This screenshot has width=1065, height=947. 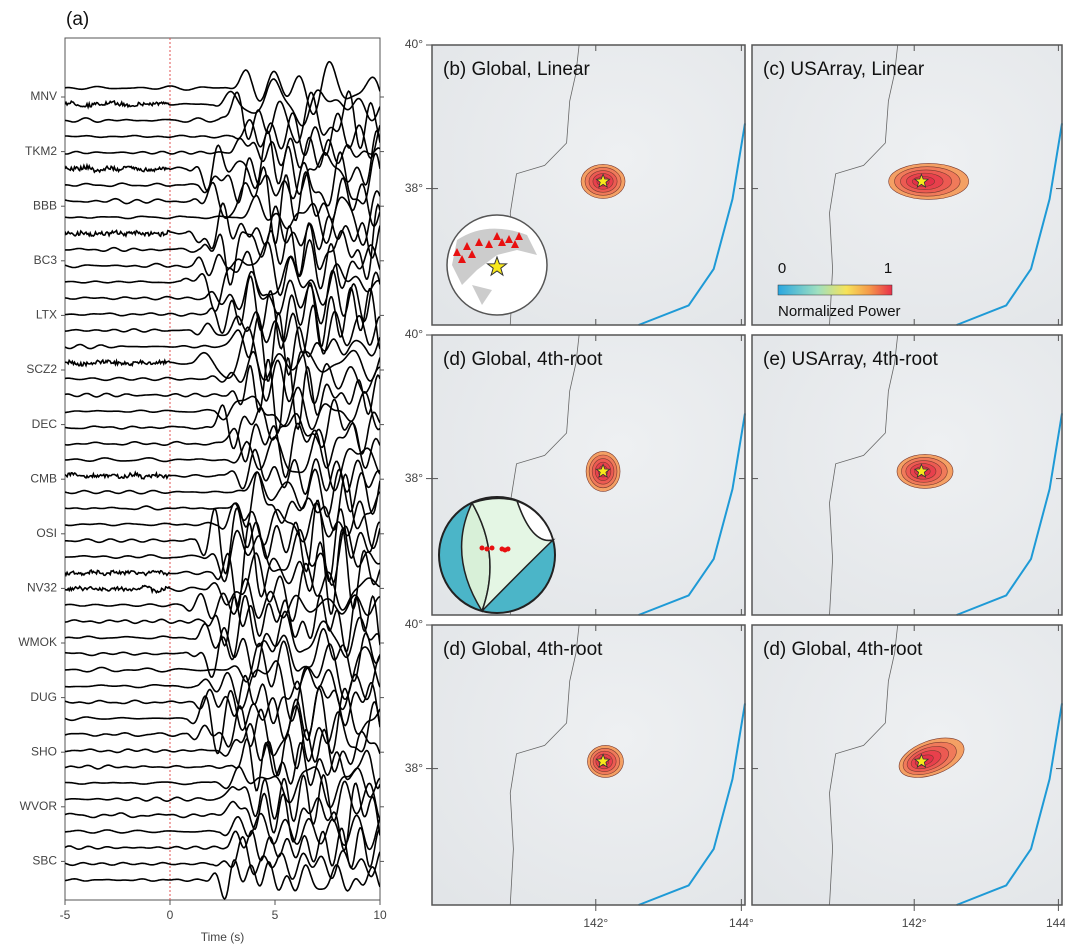 I want to click on station-label: WMOK, so click(x=37, y=642).